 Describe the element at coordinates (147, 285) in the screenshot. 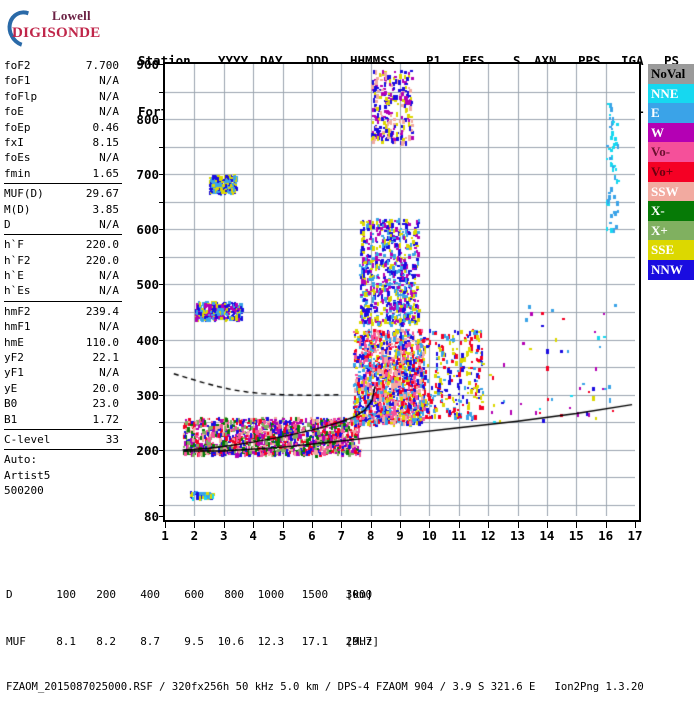

I see `y-axis-tick-label: 500` at that location.